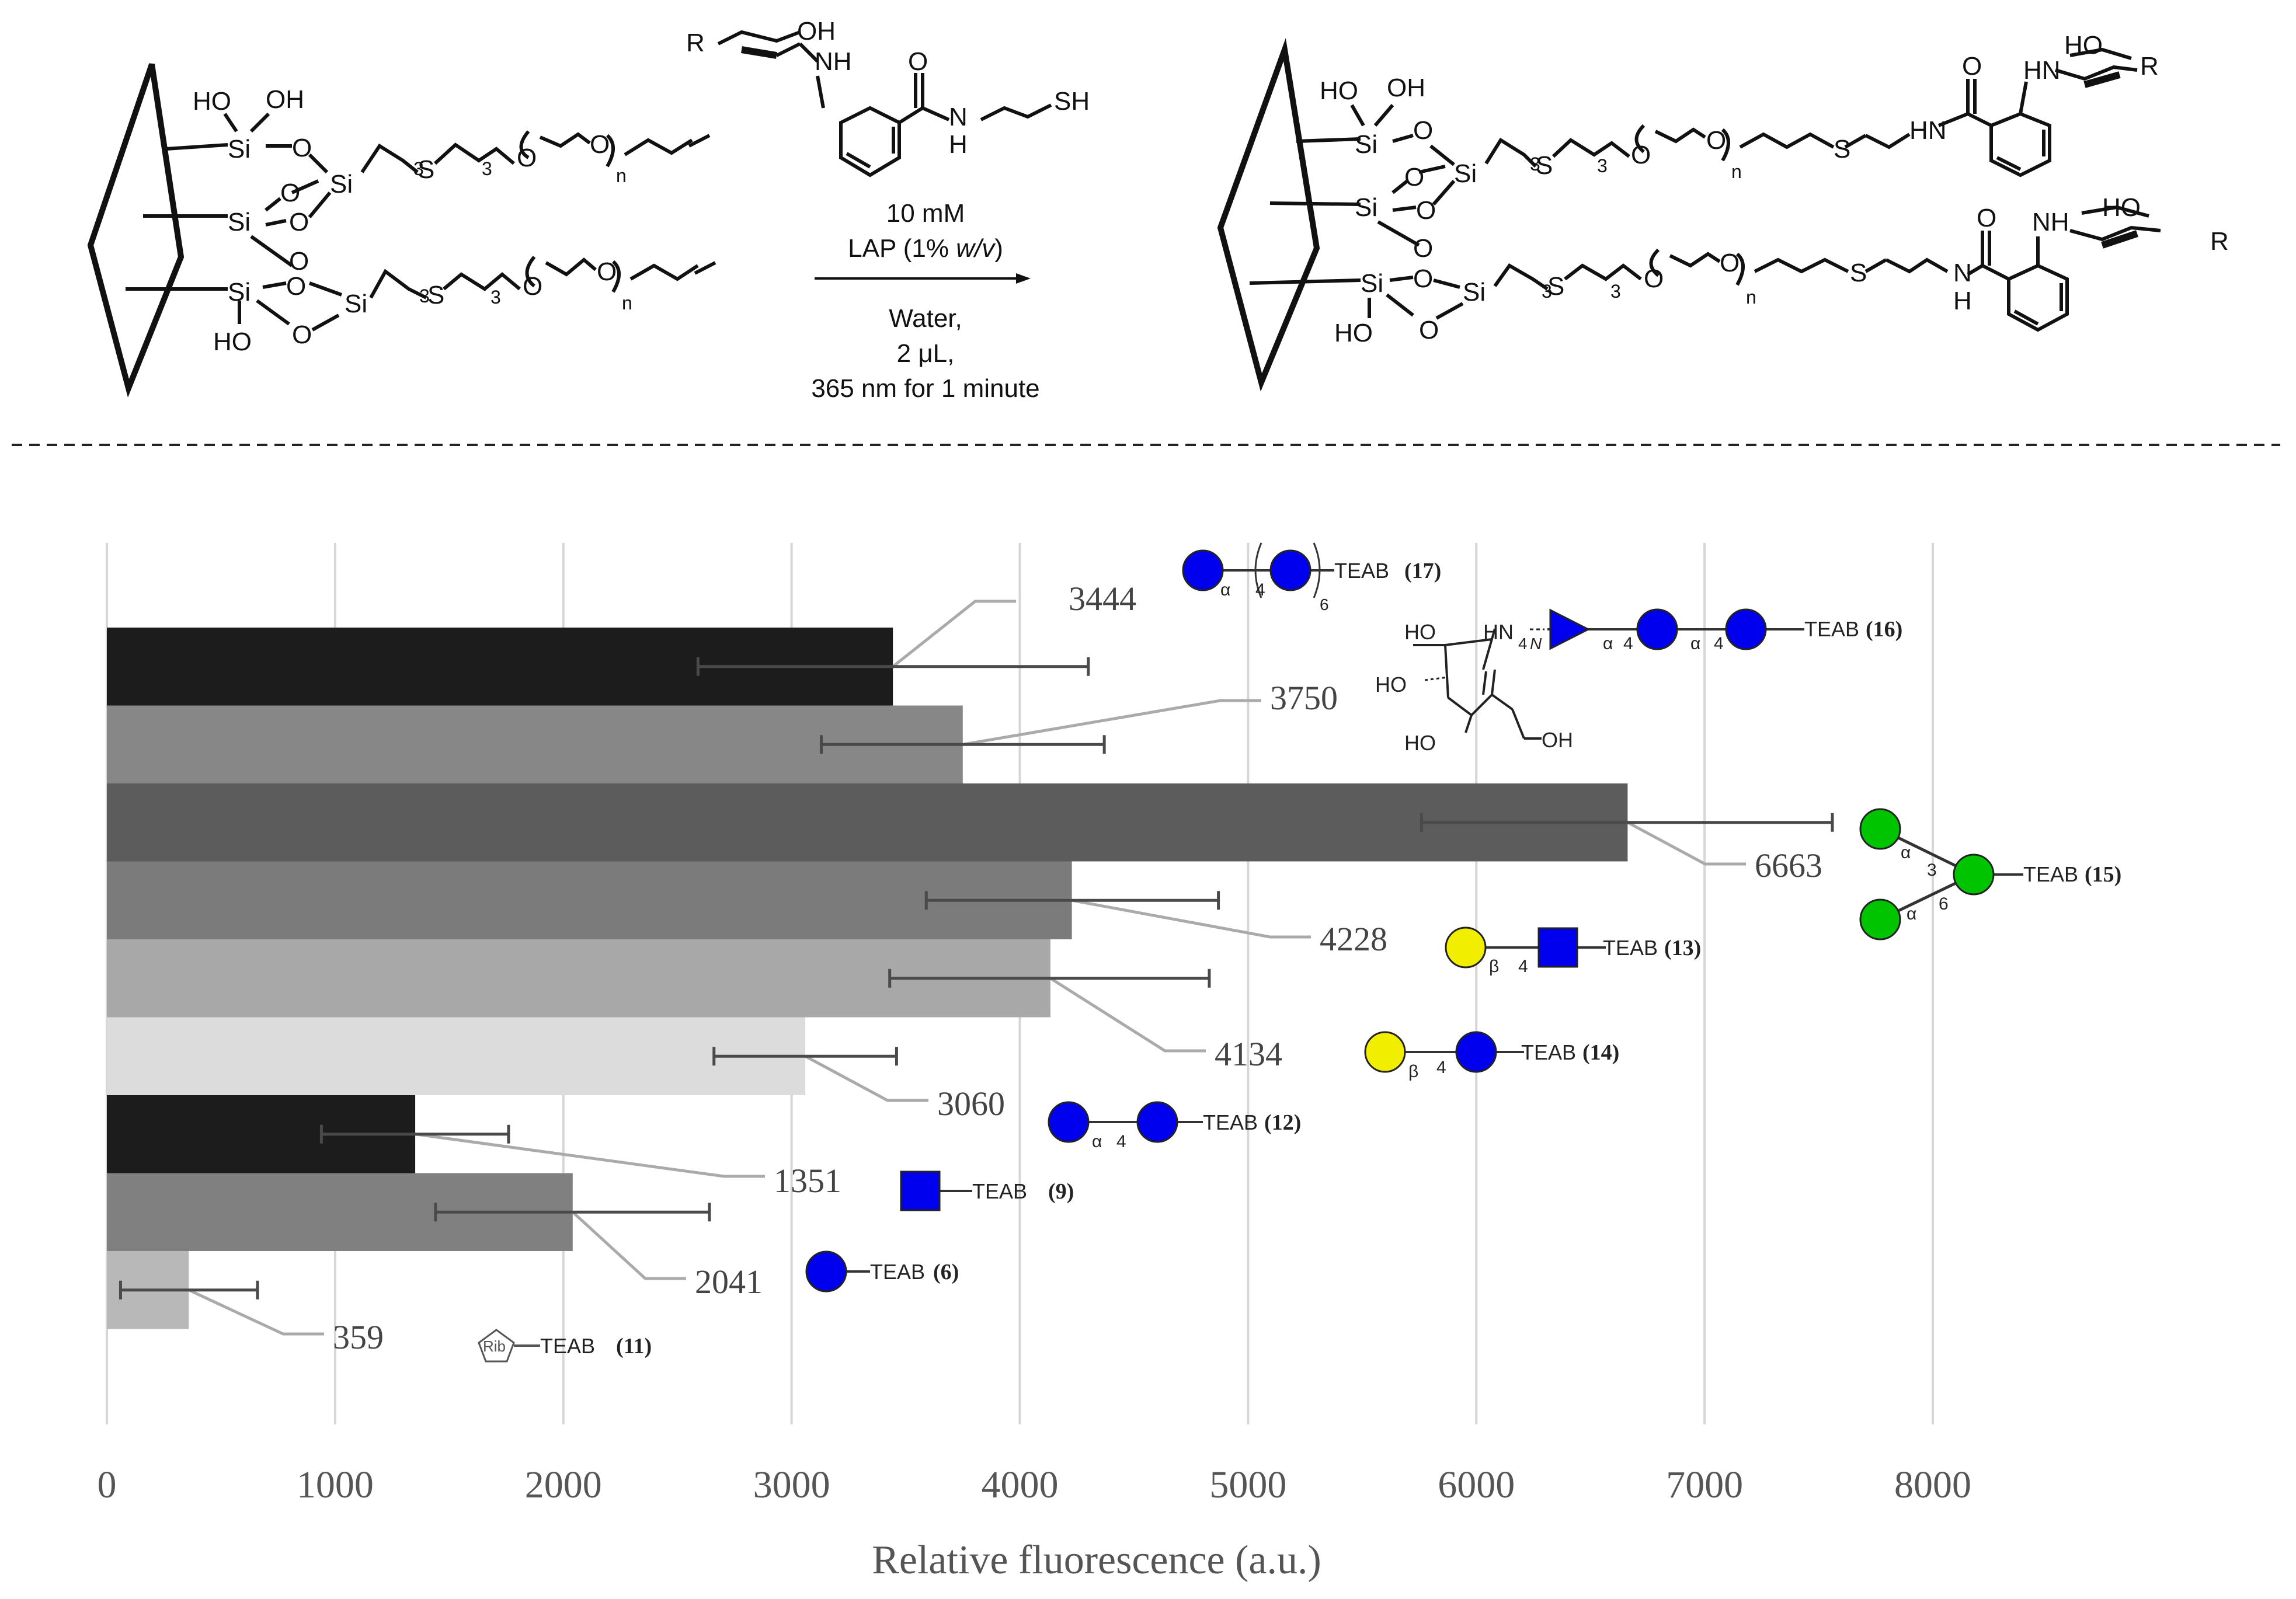 Image resolution: width=2296 pixels, height=1599 pixels. I want to click on right-ho-2: HO, so click(1353, 333).